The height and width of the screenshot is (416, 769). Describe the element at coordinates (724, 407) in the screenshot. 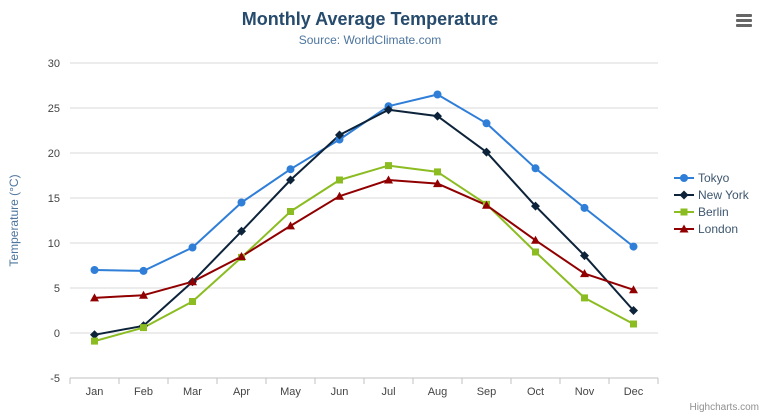

I see `highcharts-credit-link: Highcharts.com` at that location.